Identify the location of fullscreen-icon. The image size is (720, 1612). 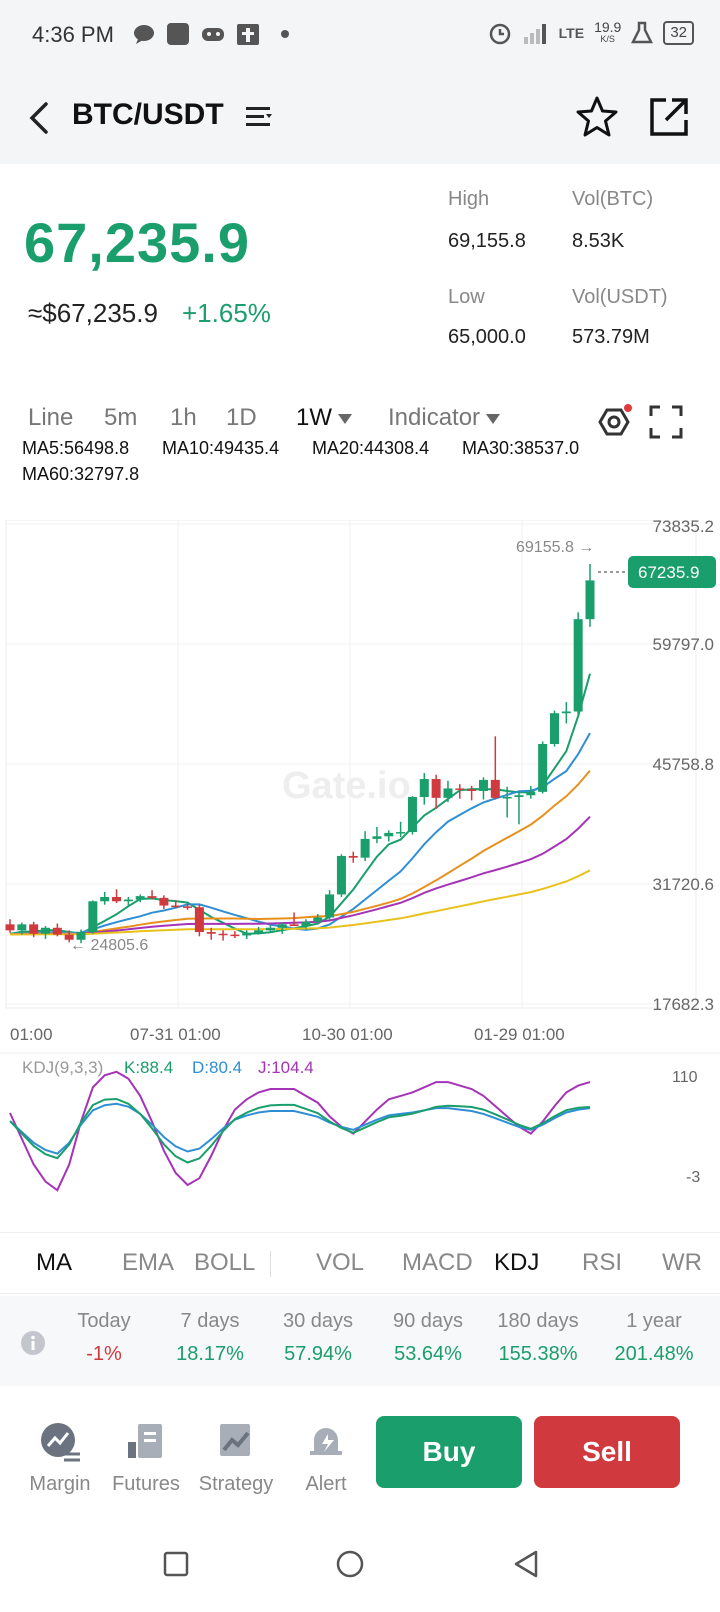
(666, 422).